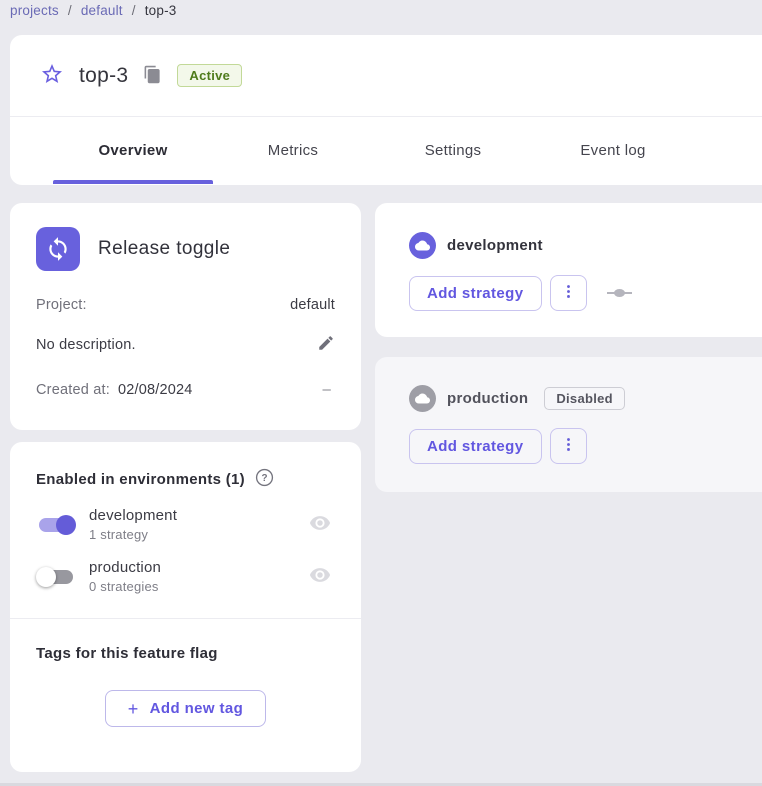 The width and height of the screenshot is (762, 786). I want to click on environment-panel-header: production Disabled, so click(585, 398).